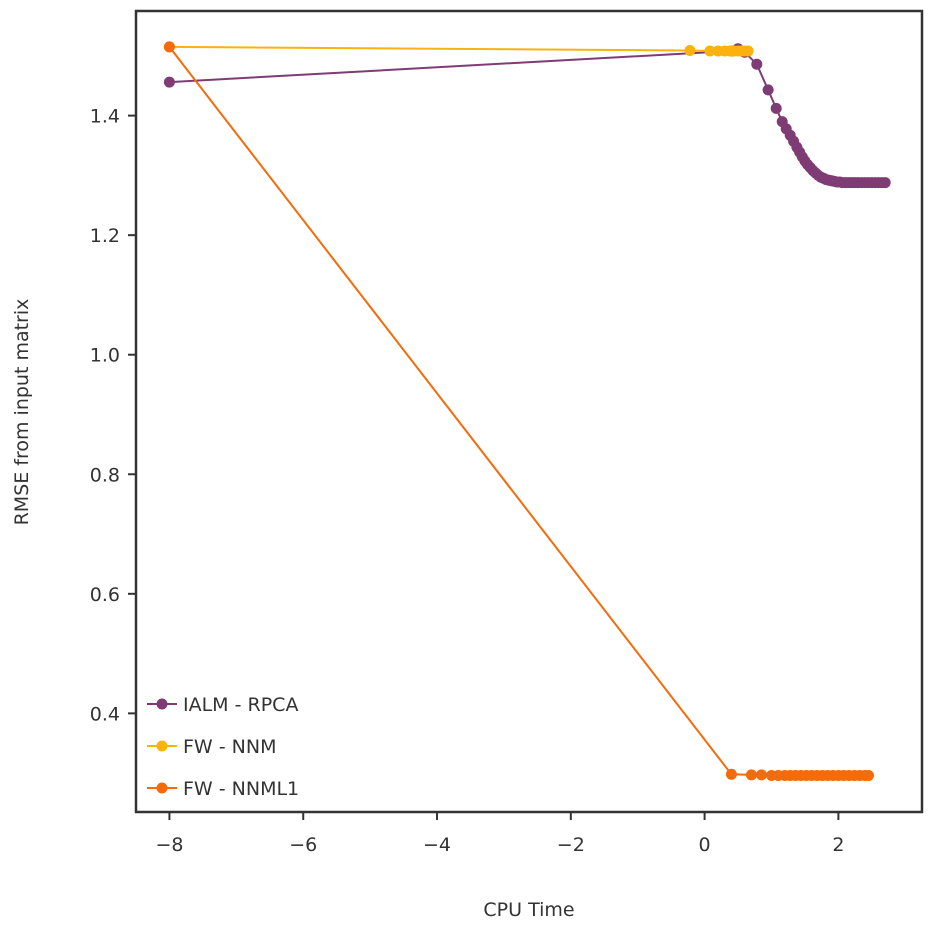 Image resolution: width=933 pixels, height=933 pixels. I want to click on y-tick-label: 0.4, so click(105, 714).